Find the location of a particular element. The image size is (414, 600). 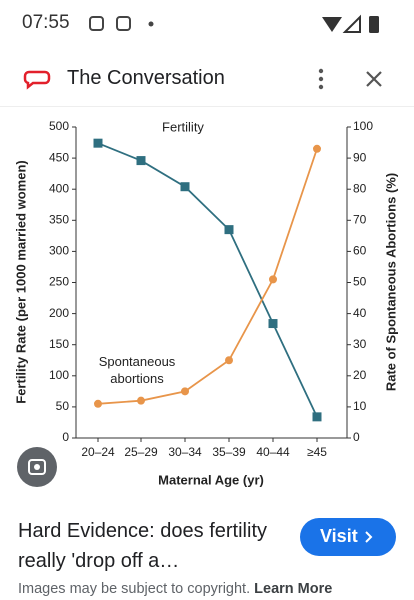

y2-tick-label: 70 is located at coordinates (360, 219).